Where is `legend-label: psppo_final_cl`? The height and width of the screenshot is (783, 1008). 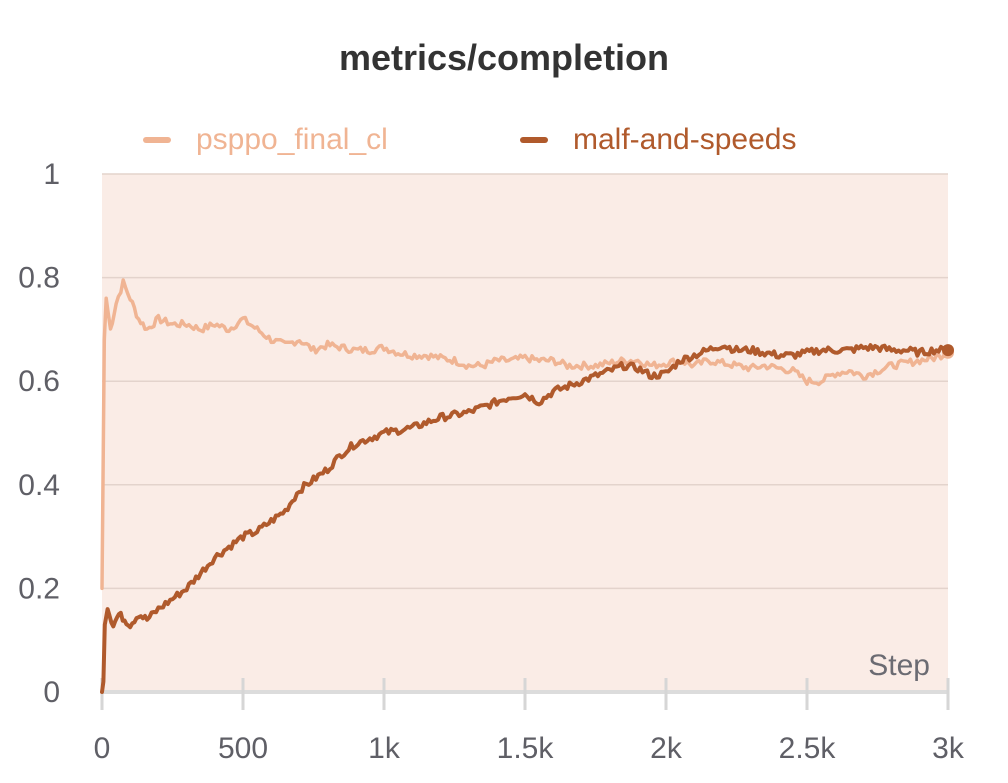 legend-label: psppo_final_cl is located at coordinates (292, 139).